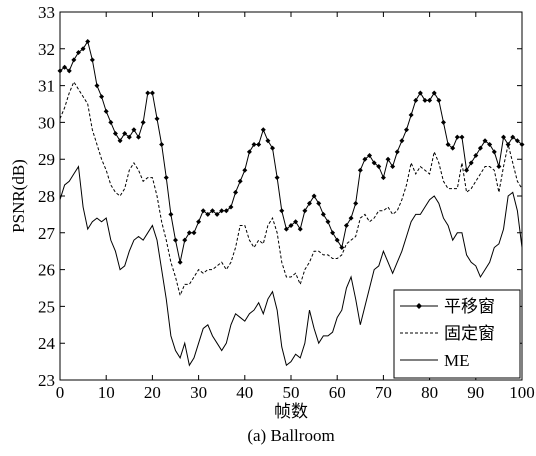 The height and width of the screenshot is (456, 536). What do you see at coordinates (429, 392) in the screenshot?
I see `x-tick-label: 80` at bounding box center [429, 392].